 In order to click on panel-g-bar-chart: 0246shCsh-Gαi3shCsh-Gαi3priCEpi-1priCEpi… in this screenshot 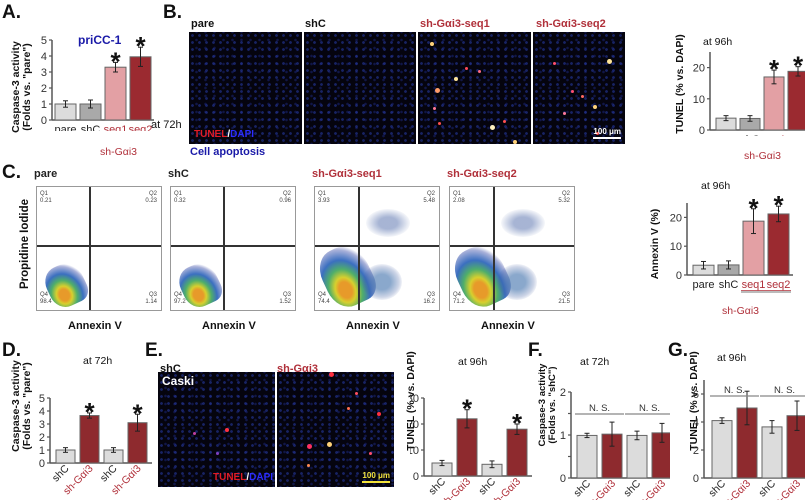, I will do `click(749, 440)`.